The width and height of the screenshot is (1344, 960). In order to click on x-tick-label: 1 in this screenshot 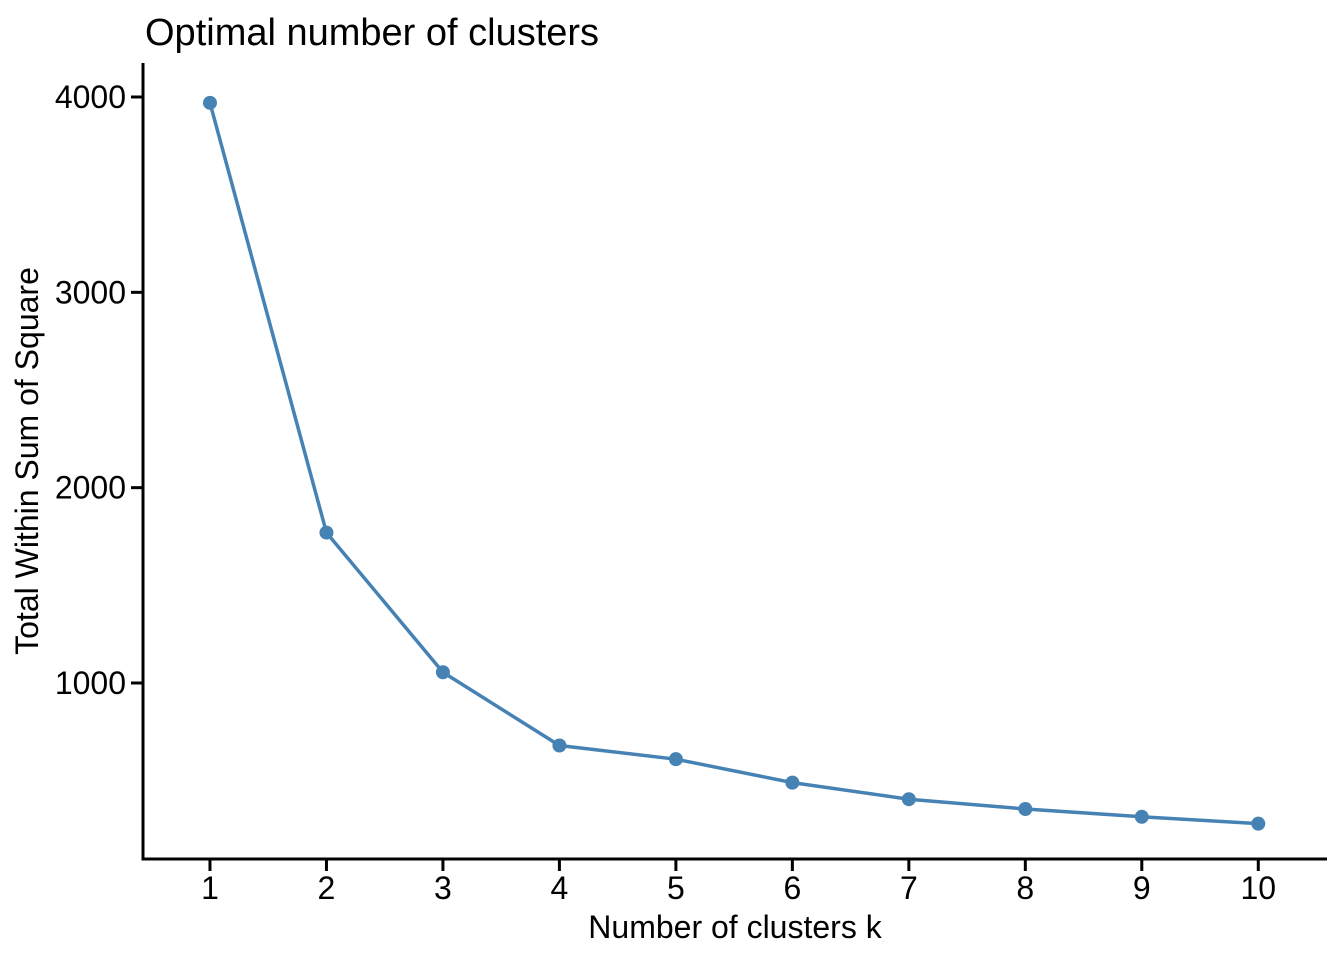, I will do `click(210, 888)`.